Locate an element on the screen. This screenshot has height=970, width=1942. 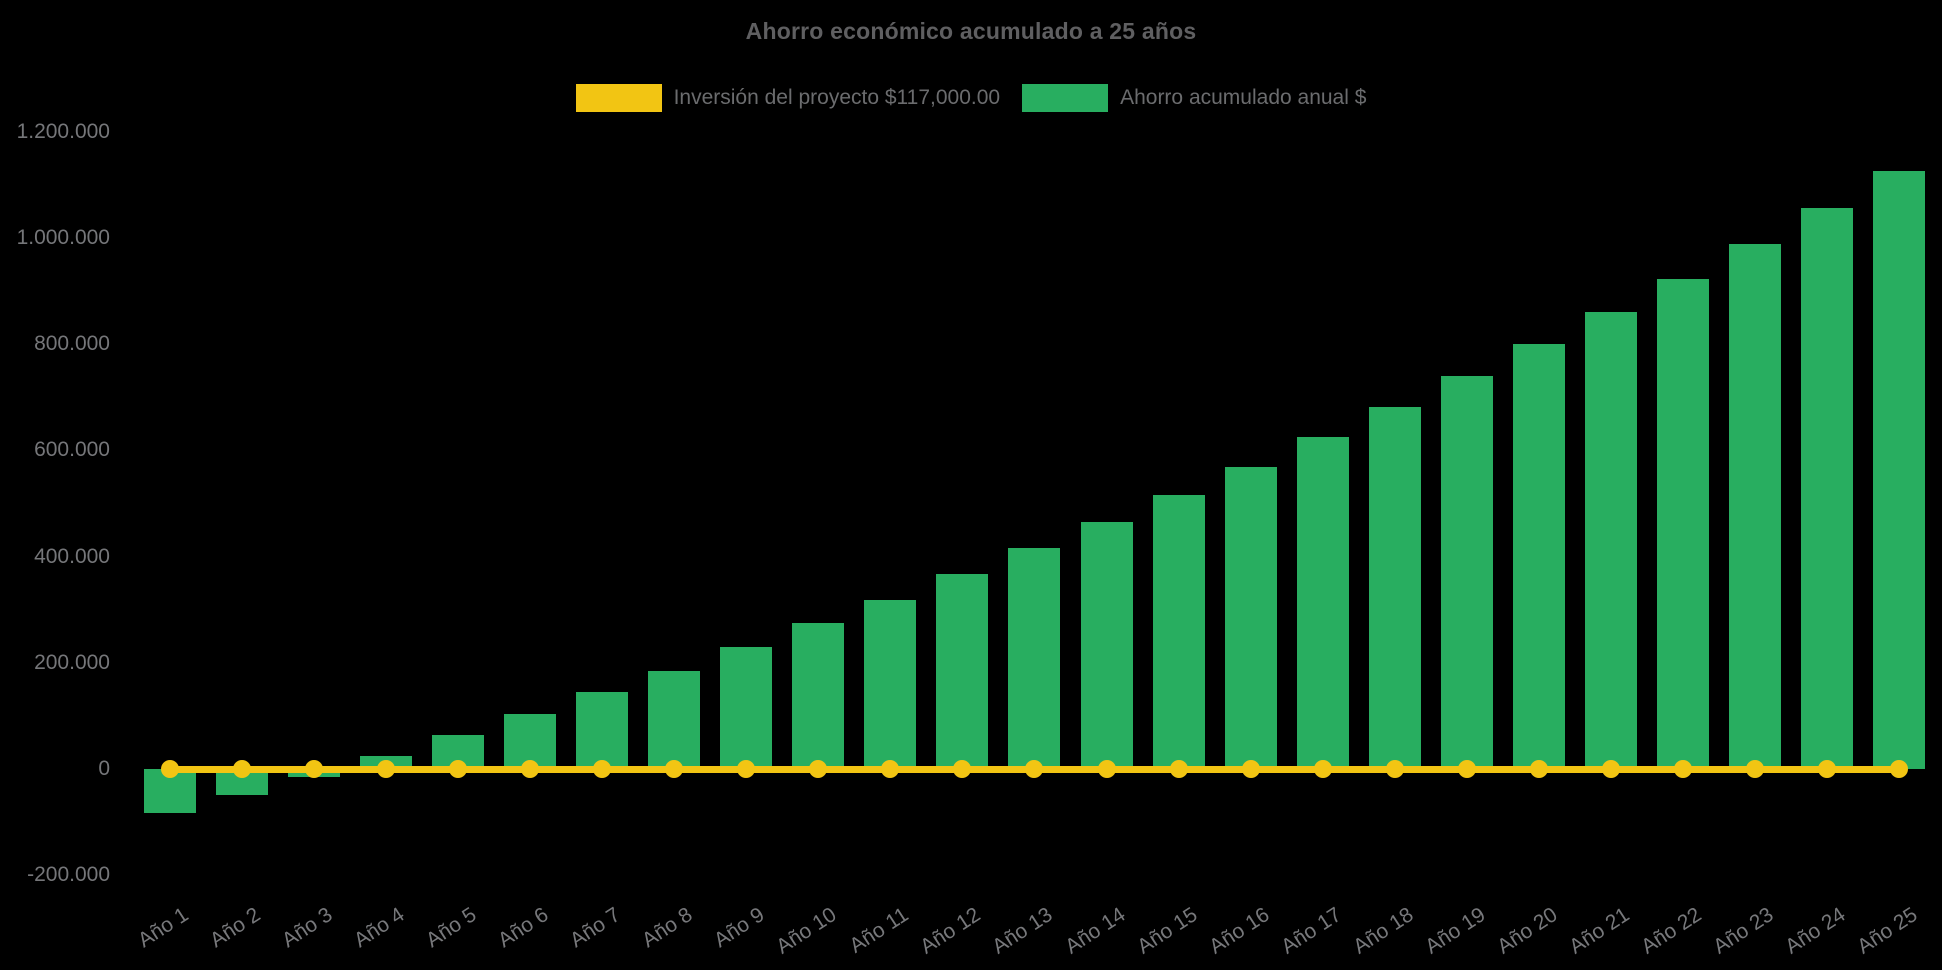
bar-año-11 is located at coordinates (890, 684).